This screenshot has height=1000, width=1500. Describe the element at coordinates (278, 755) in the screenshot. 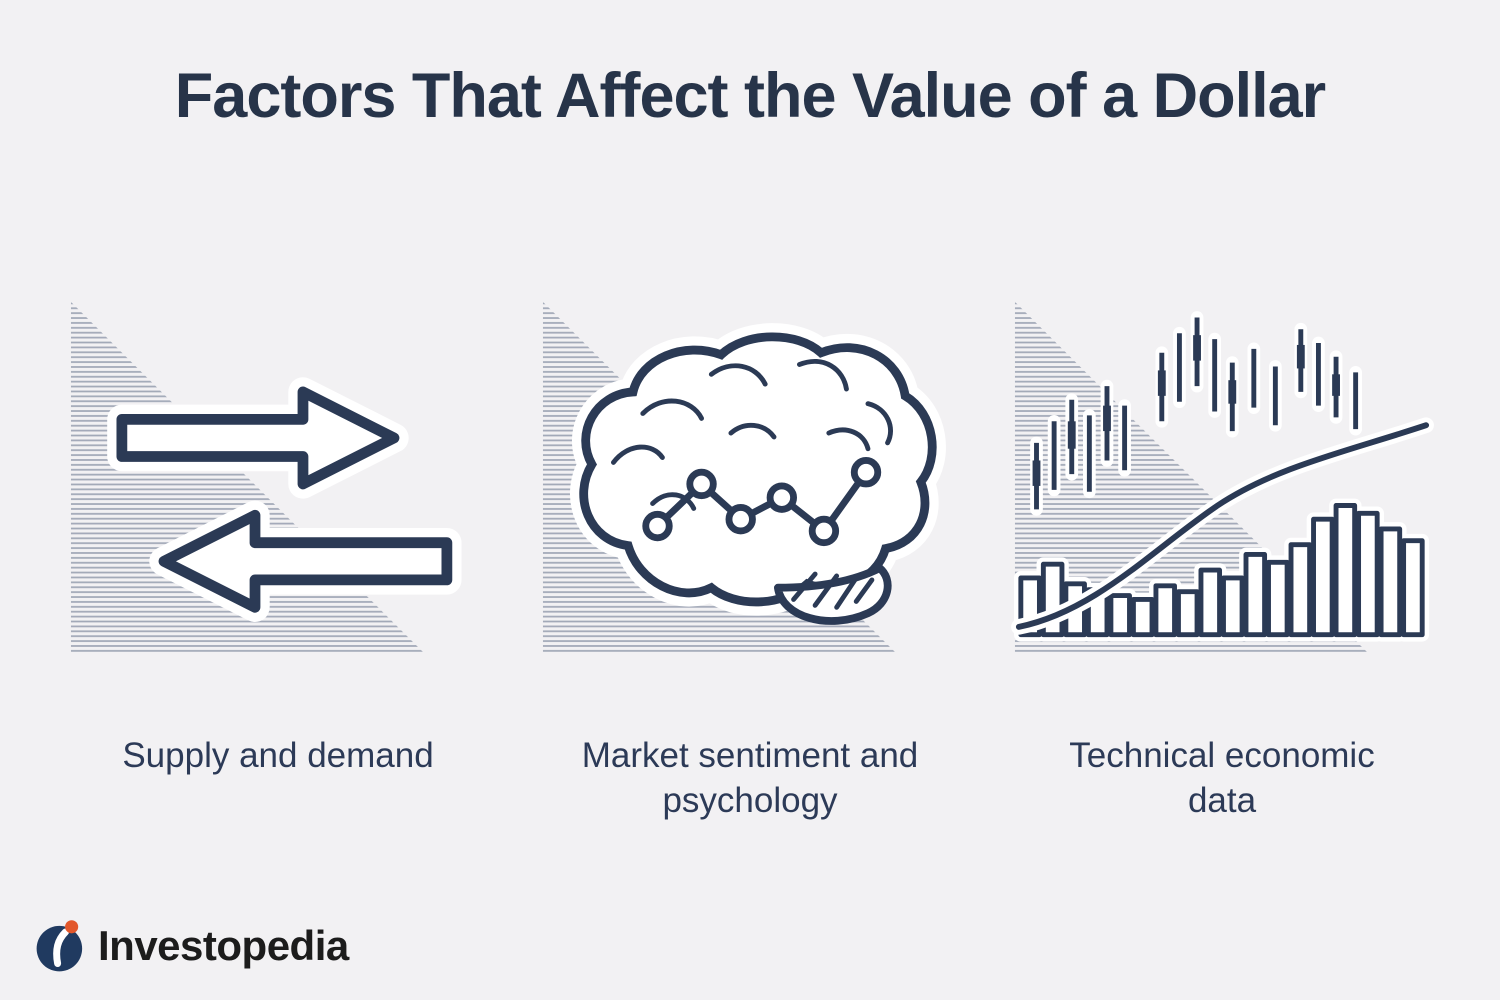

I see `factor-label-supply-demand: Supply and demand` at that location.